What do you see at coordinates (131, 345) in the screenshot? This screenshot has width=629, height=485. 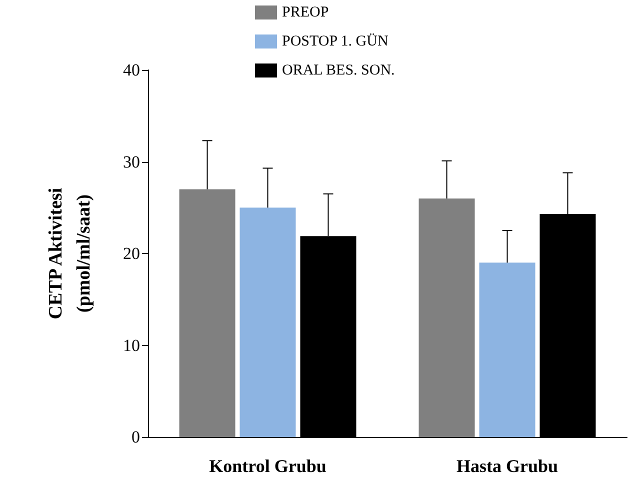 I see `y-tick-label: 10` at bounding box center [131, 345].